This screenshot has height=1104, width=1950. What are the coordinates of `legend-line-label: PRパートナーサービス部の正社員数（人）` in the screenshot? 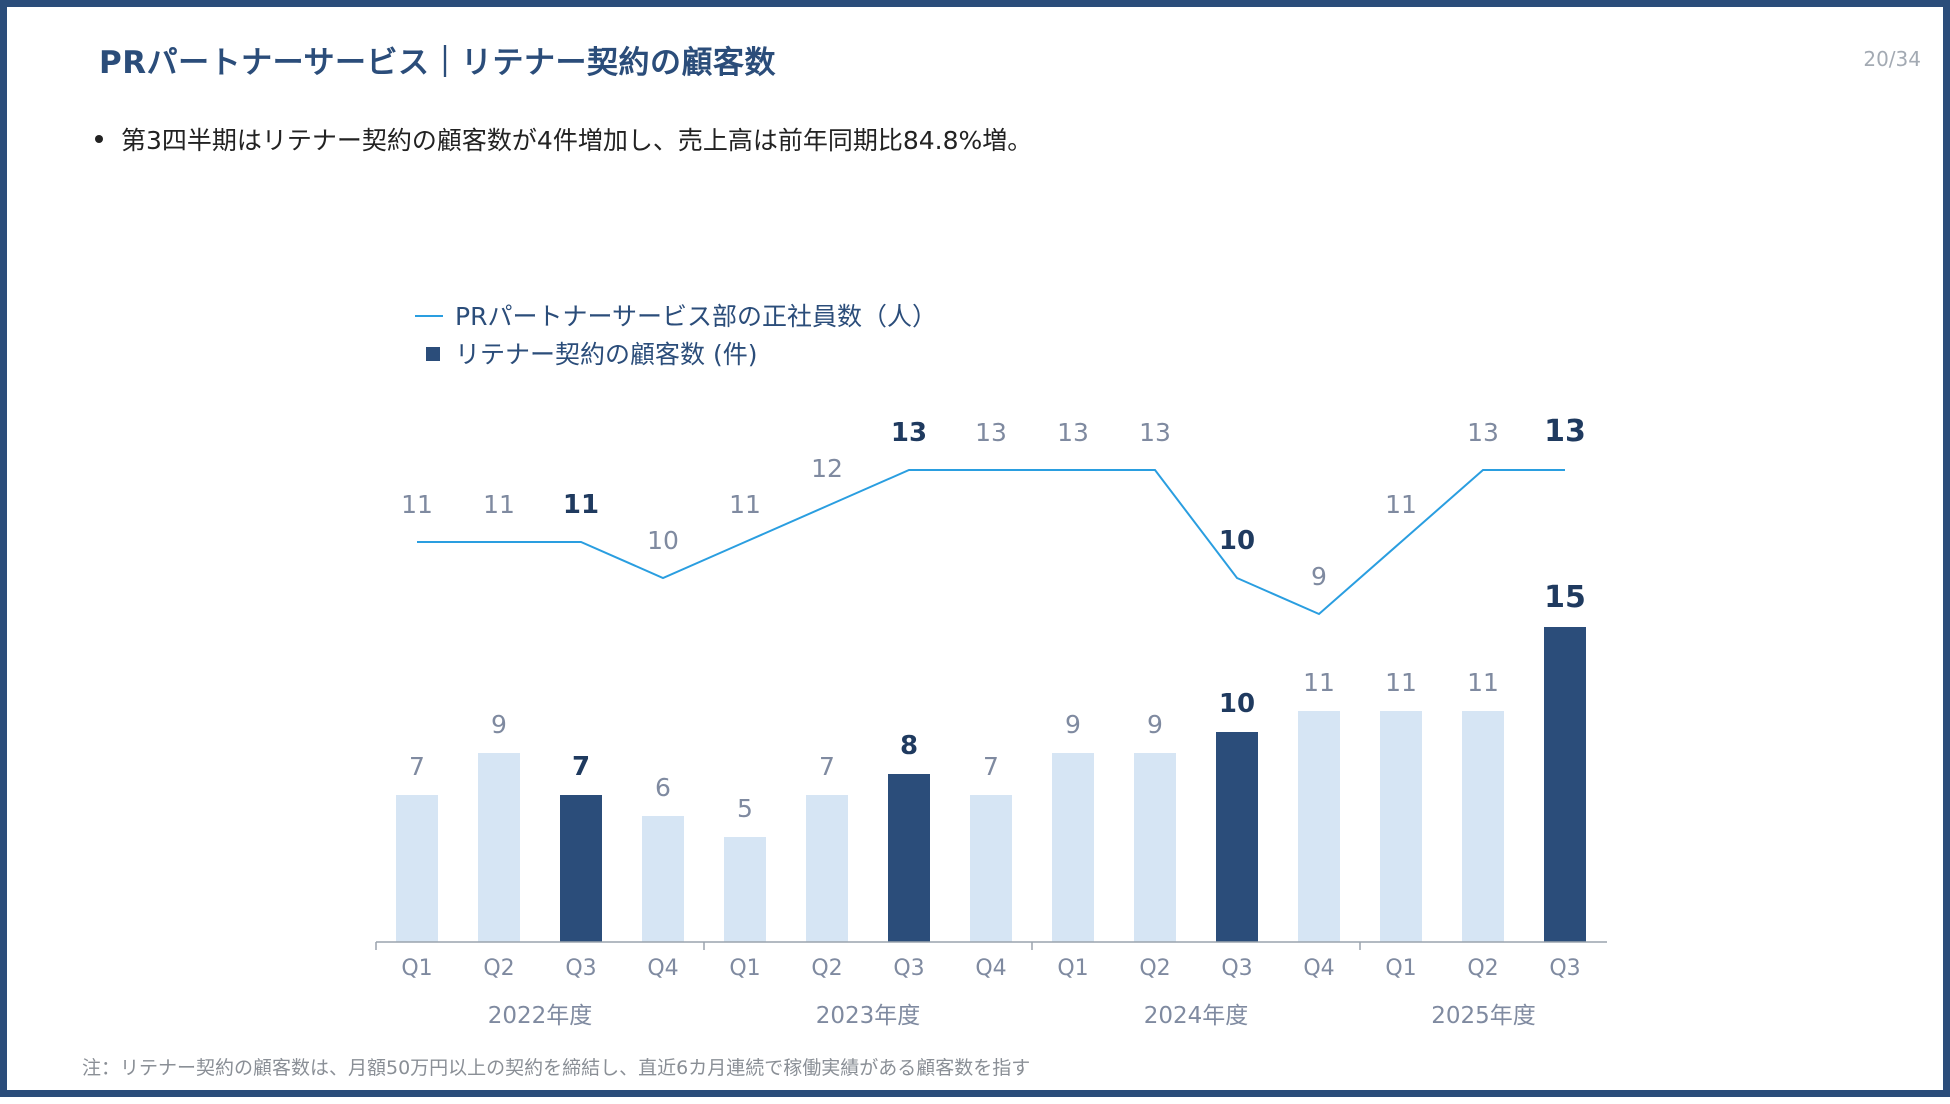 It's located at (696, 316).